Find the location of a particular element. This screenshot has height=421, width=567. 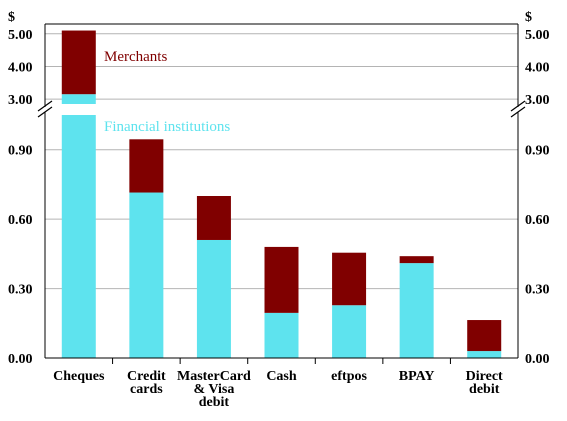

y-tick-label-left: 0.30 is located at coordinates (20, 290).